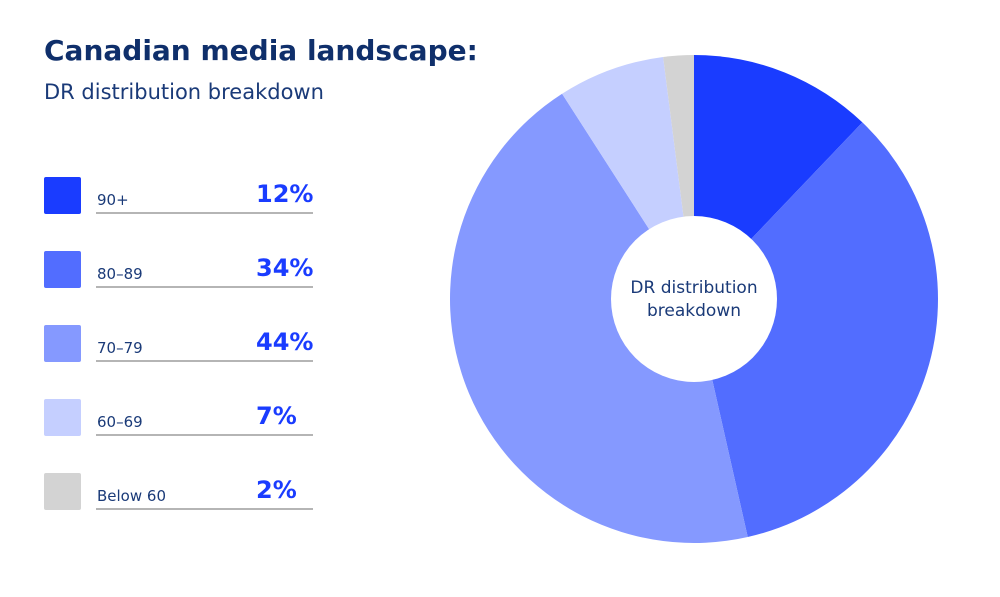 This screenshot has height=597, width=1000. Describe the element at coordinates (120, 348) in the screenshot. I see `legend-label: 70–79` at that location.